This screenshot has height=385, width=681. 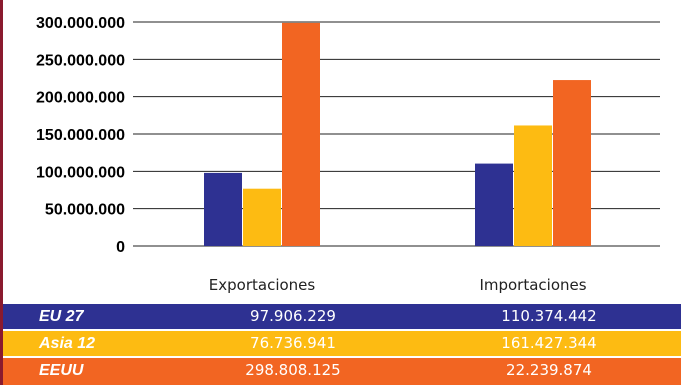 I want to click on row-name: Asia 12, so click(x=67, y=343).